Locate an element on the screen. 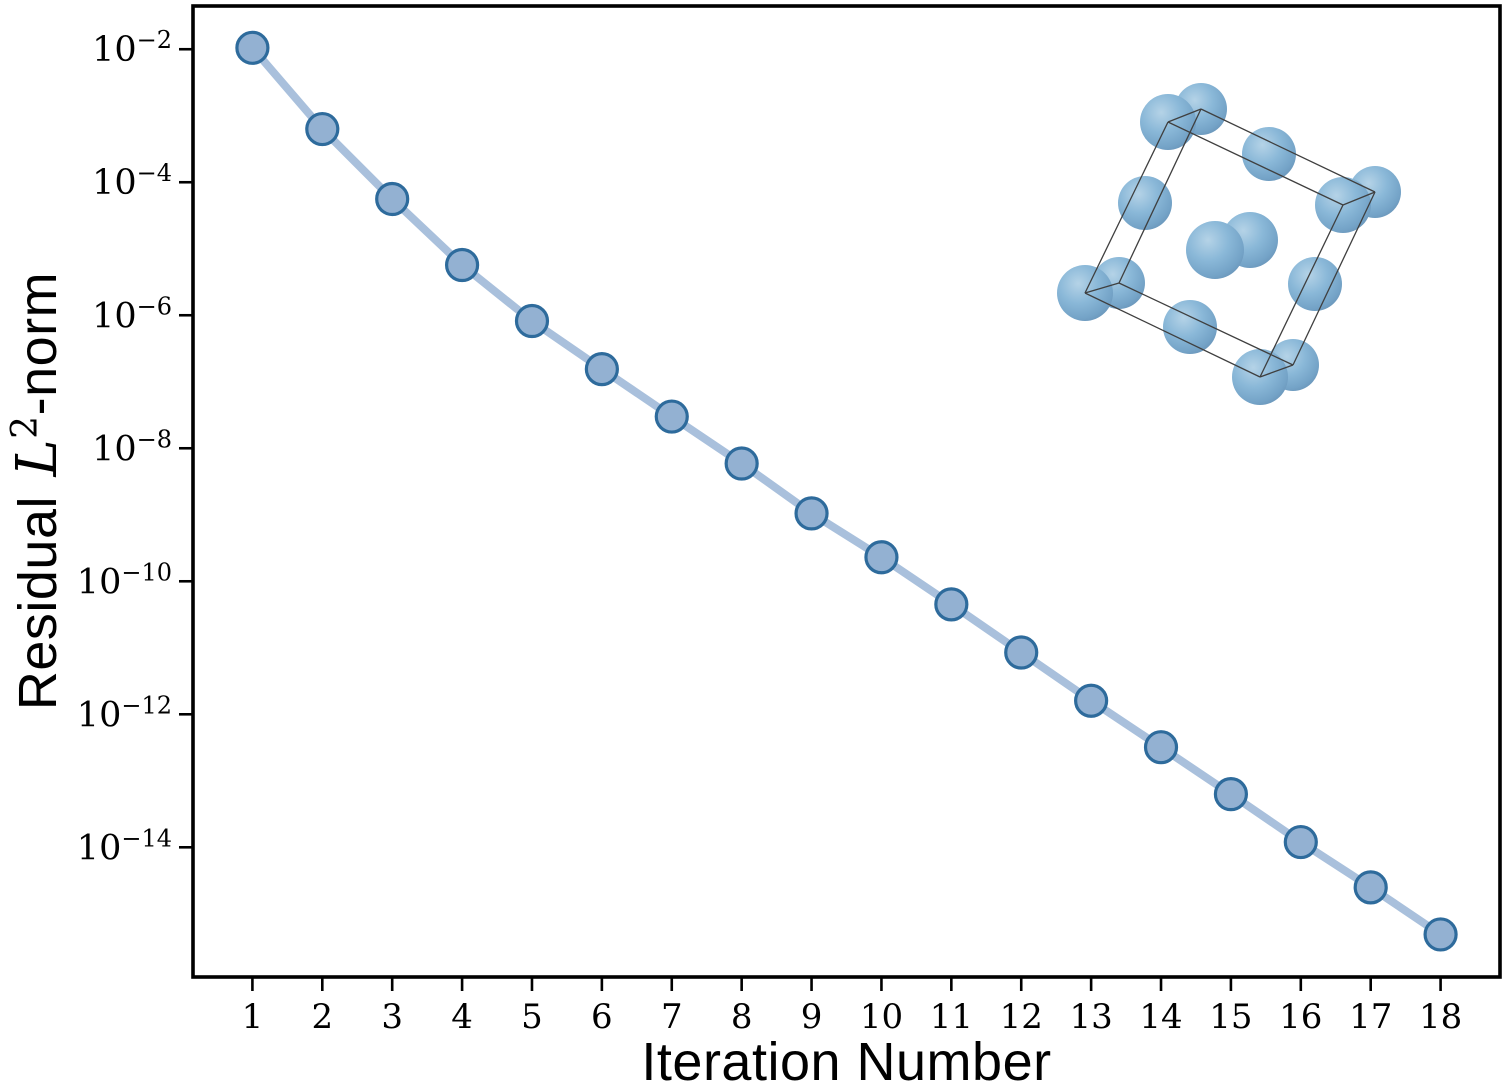 This screenshot has width=1506, height=1090. y-tick-label: 10⁻¹⁰ is located at coordinates (124, 580).